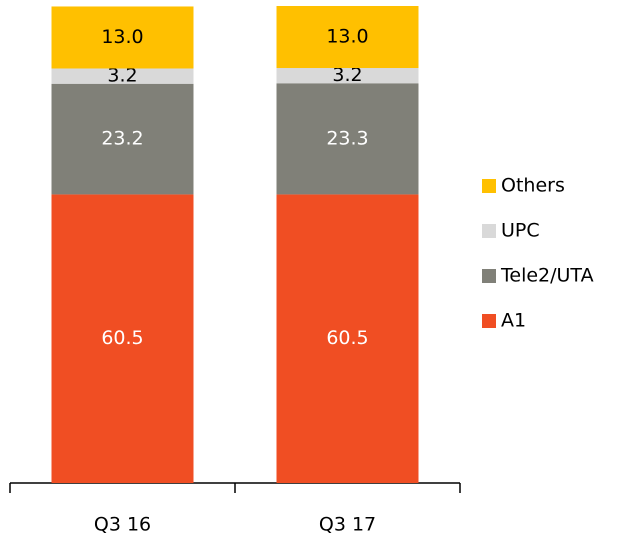 The height and width of the screenshot is (540, 636). I want to click on x-axis, so click(235, 487).